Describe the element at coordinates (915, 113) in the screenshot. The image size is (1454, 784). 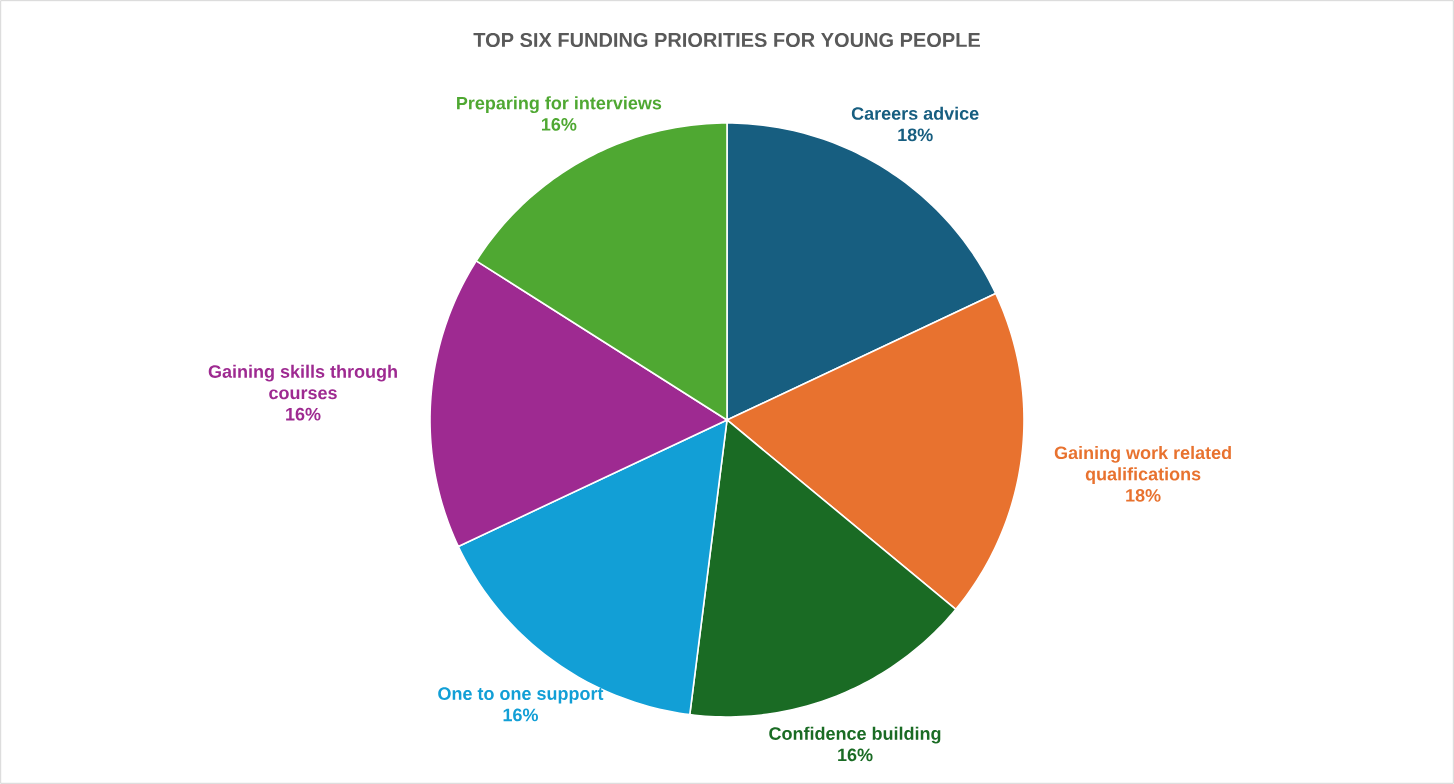
I see `slice-label: Careers advice` at that location.